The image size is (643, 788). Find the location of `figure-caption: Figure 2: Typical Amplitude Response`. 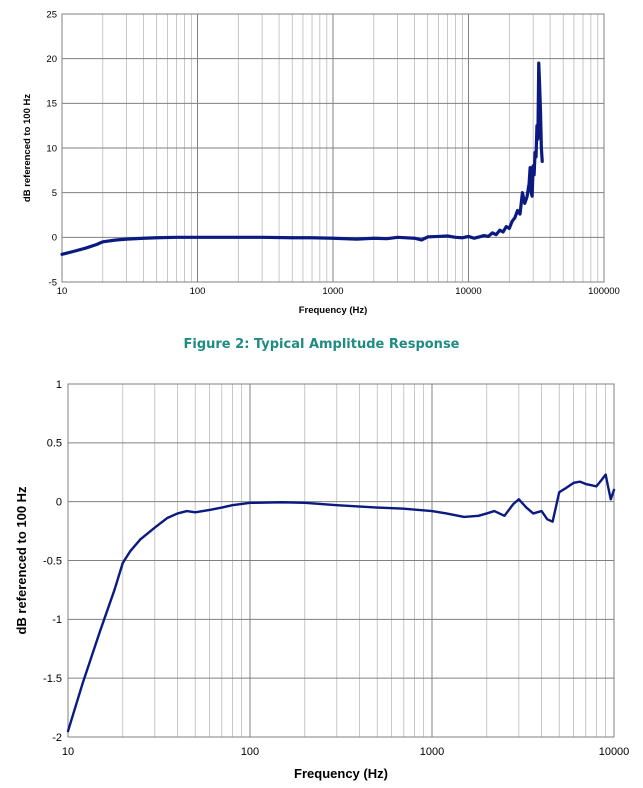

figure-caption: Figure 2: Typical Amplitude Response is located at coordinates (321, 344).